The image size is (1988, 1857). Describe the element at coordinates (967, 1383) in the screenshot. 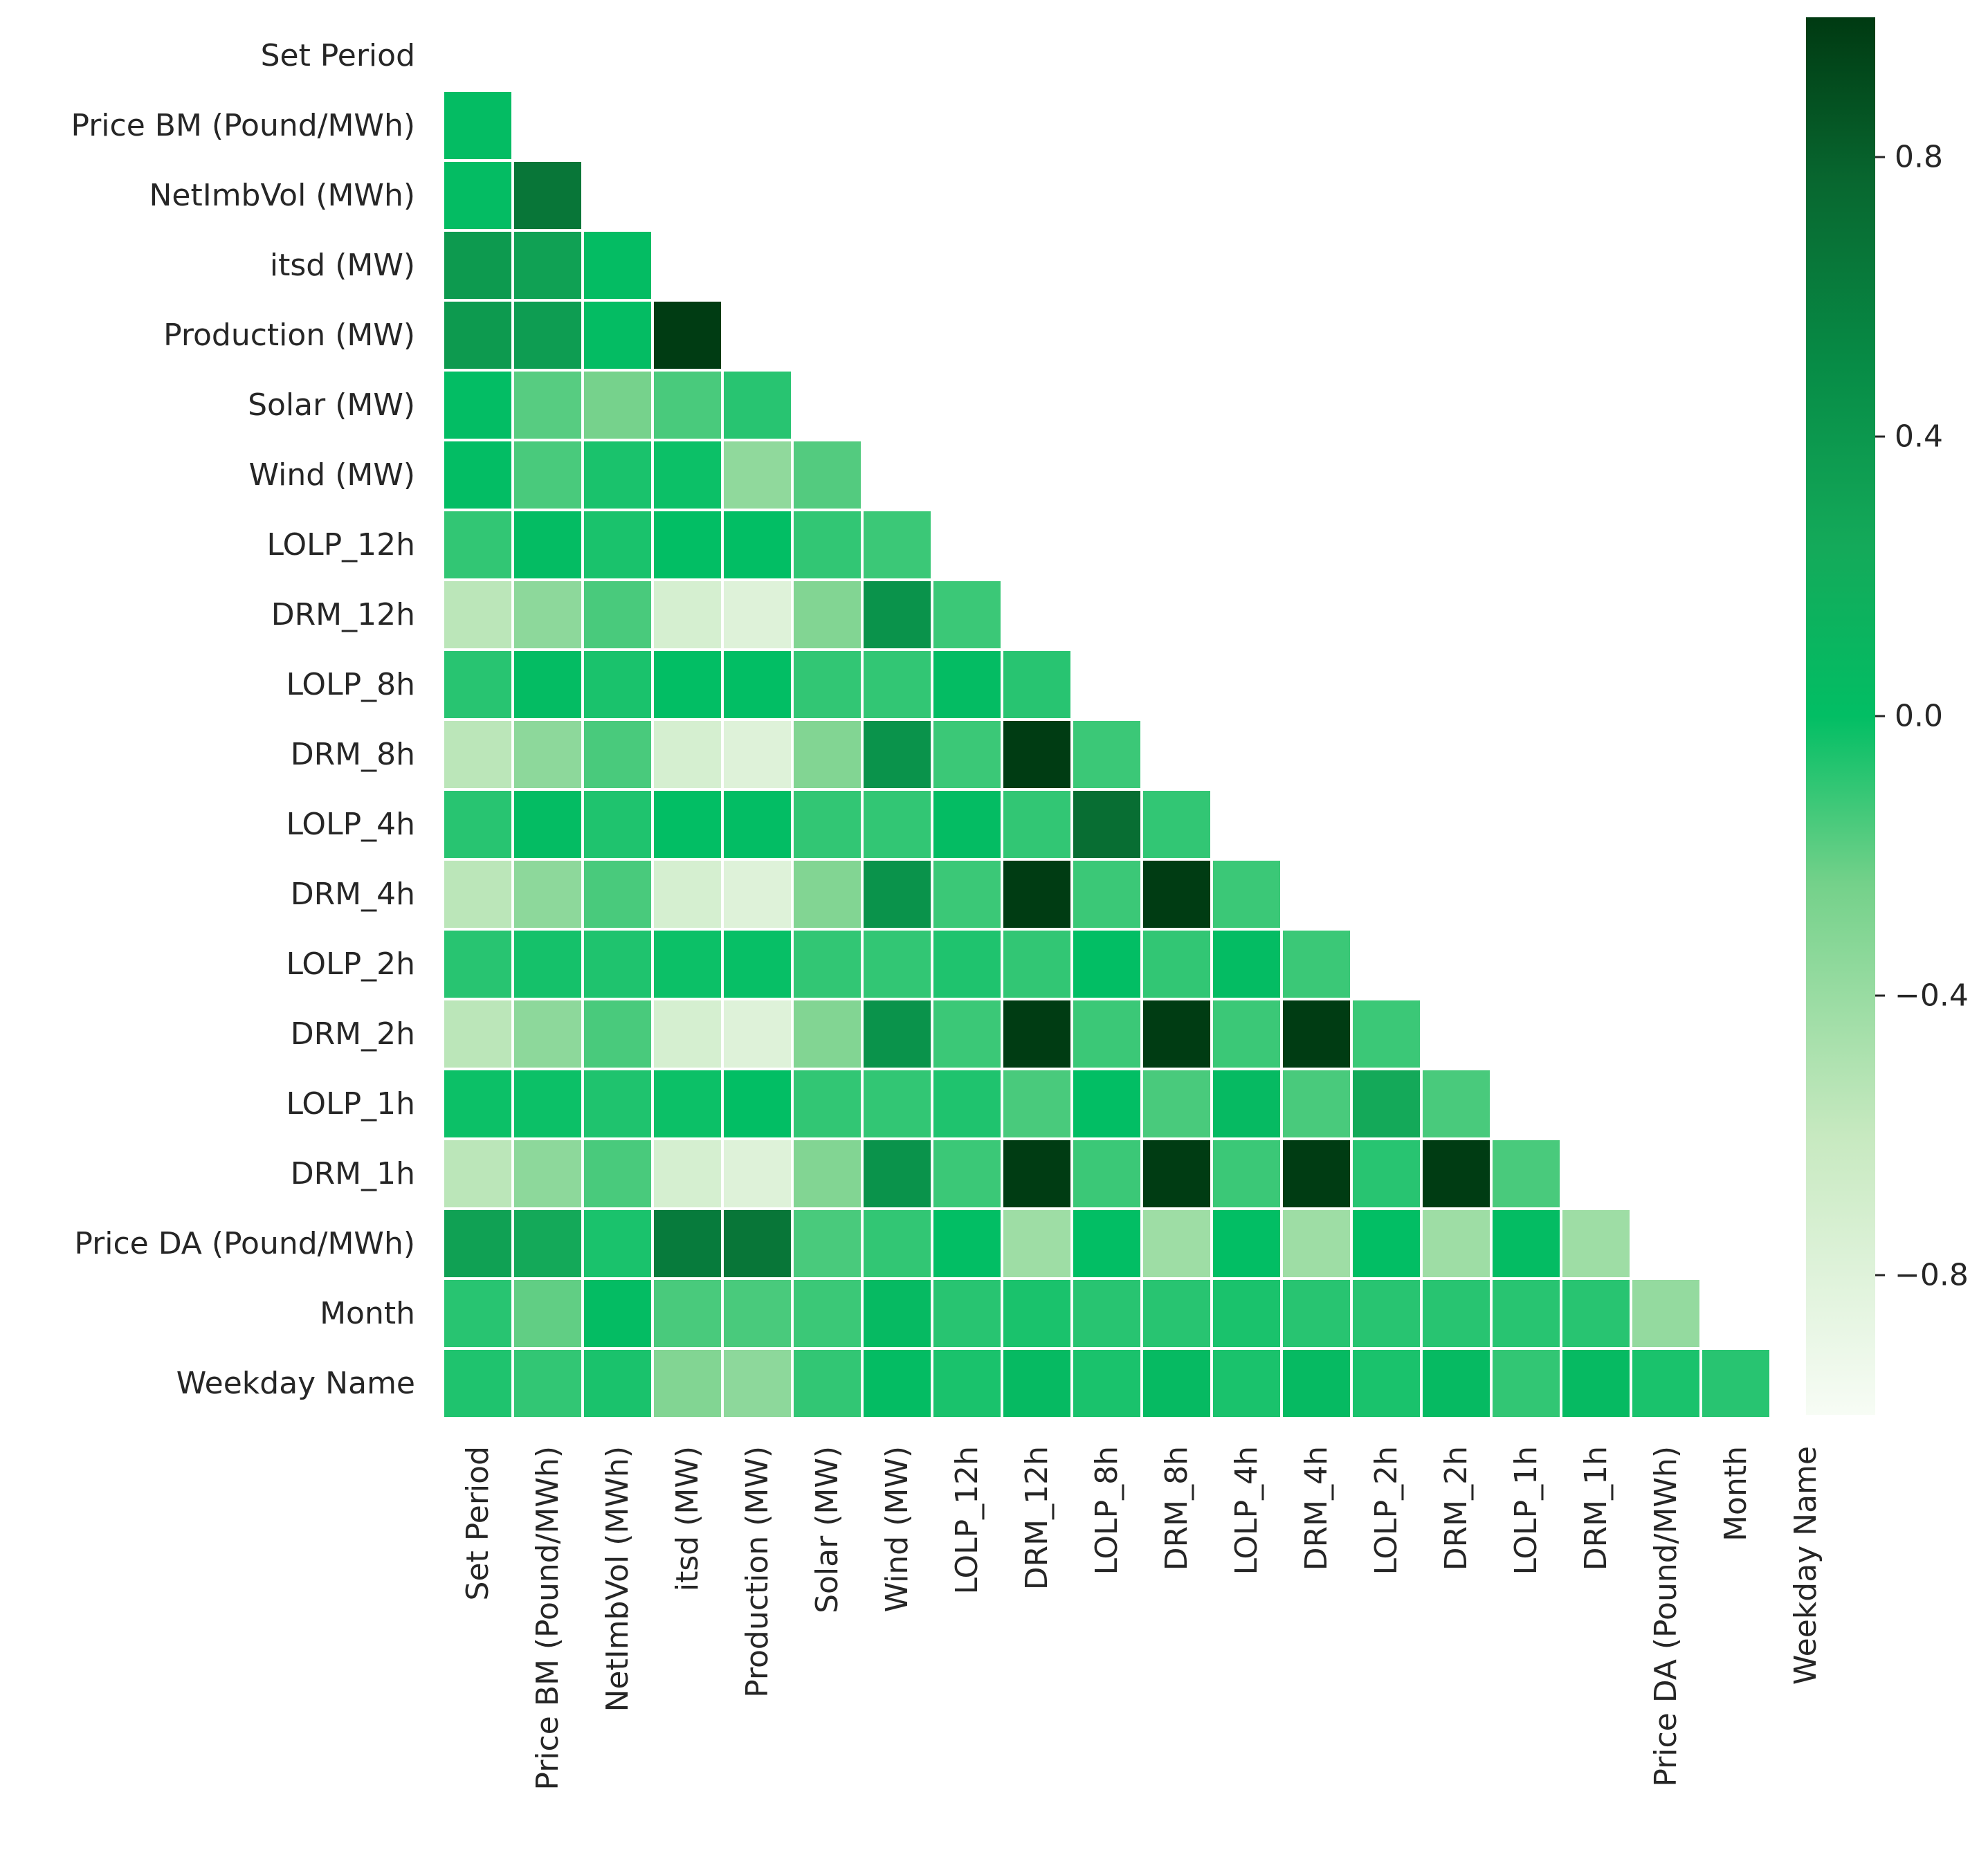

I see `cell-weekday-name-lolp-12h` at that location.